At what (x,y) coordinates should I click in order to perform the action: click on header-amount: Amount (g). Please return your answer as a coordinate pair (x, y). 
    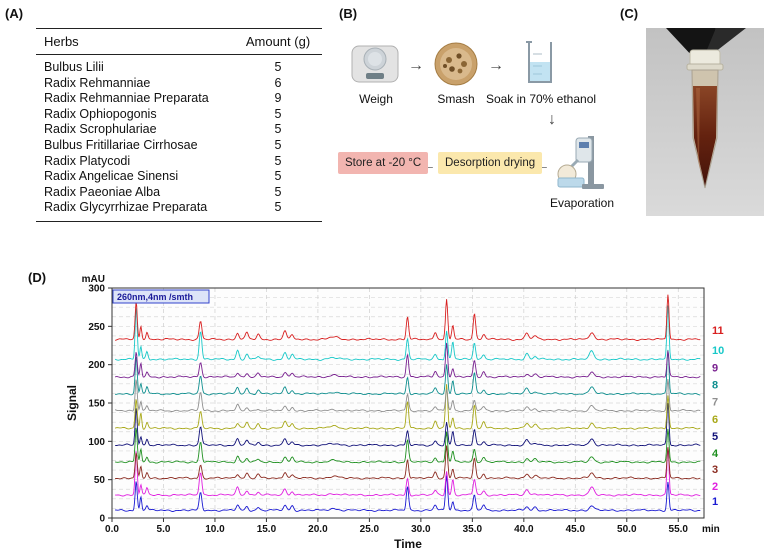
    Looking at the image, I should click on (278, 41).